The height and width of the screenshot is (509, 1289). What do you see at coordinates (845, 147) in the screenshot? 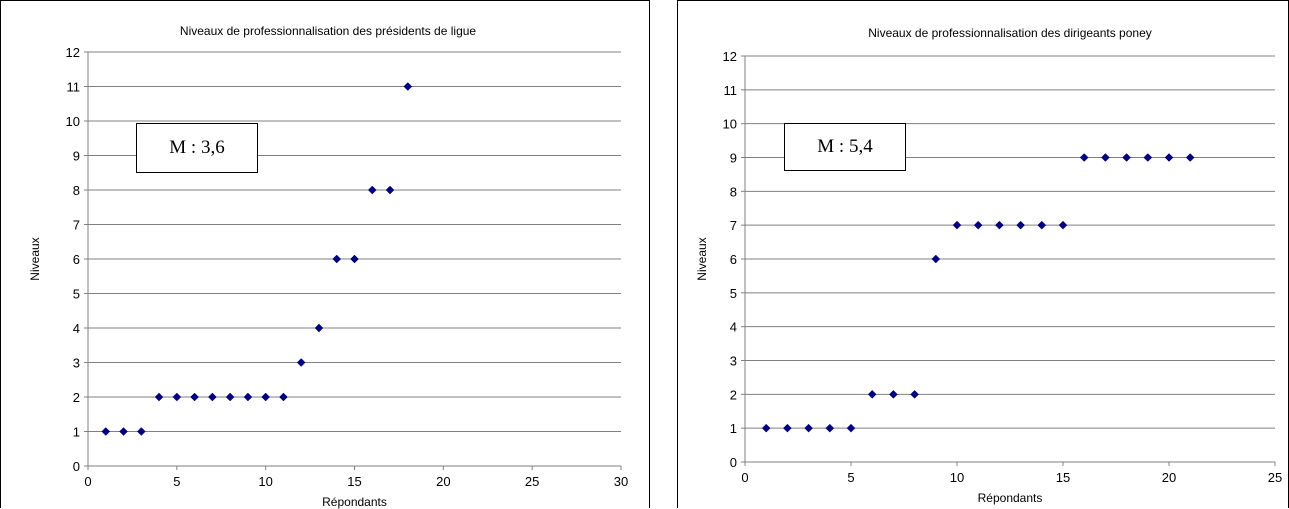
I see `mean-annotation-right: M : 5,4` at bounding box center [845, 147].